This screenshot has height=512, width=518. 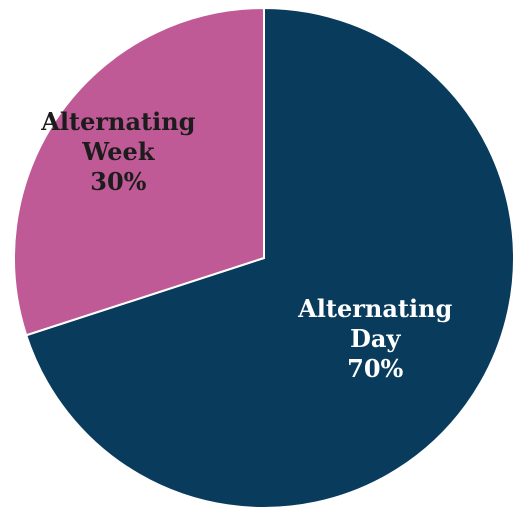 What do you see at coordinates (118, 181) in the screenshot?
I see `slice-label-line: 30%` at bounding box center [118, 181].